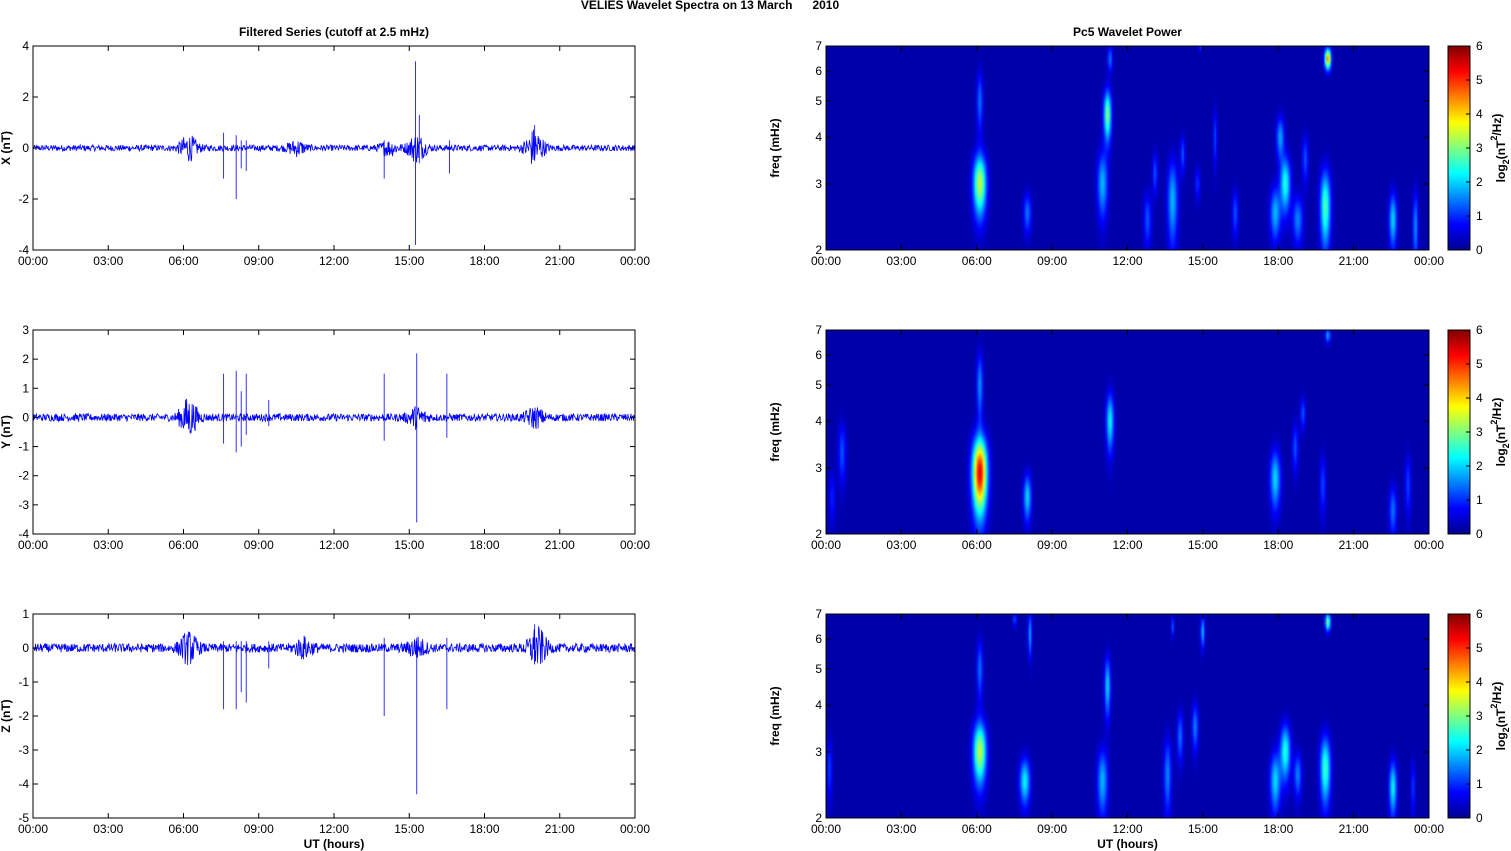 The image size is (1511, 851). What do you see at coordinates (23, 505) in the screenshot?
I see `y-tick-label: -3` at bounding box center [23, 505].